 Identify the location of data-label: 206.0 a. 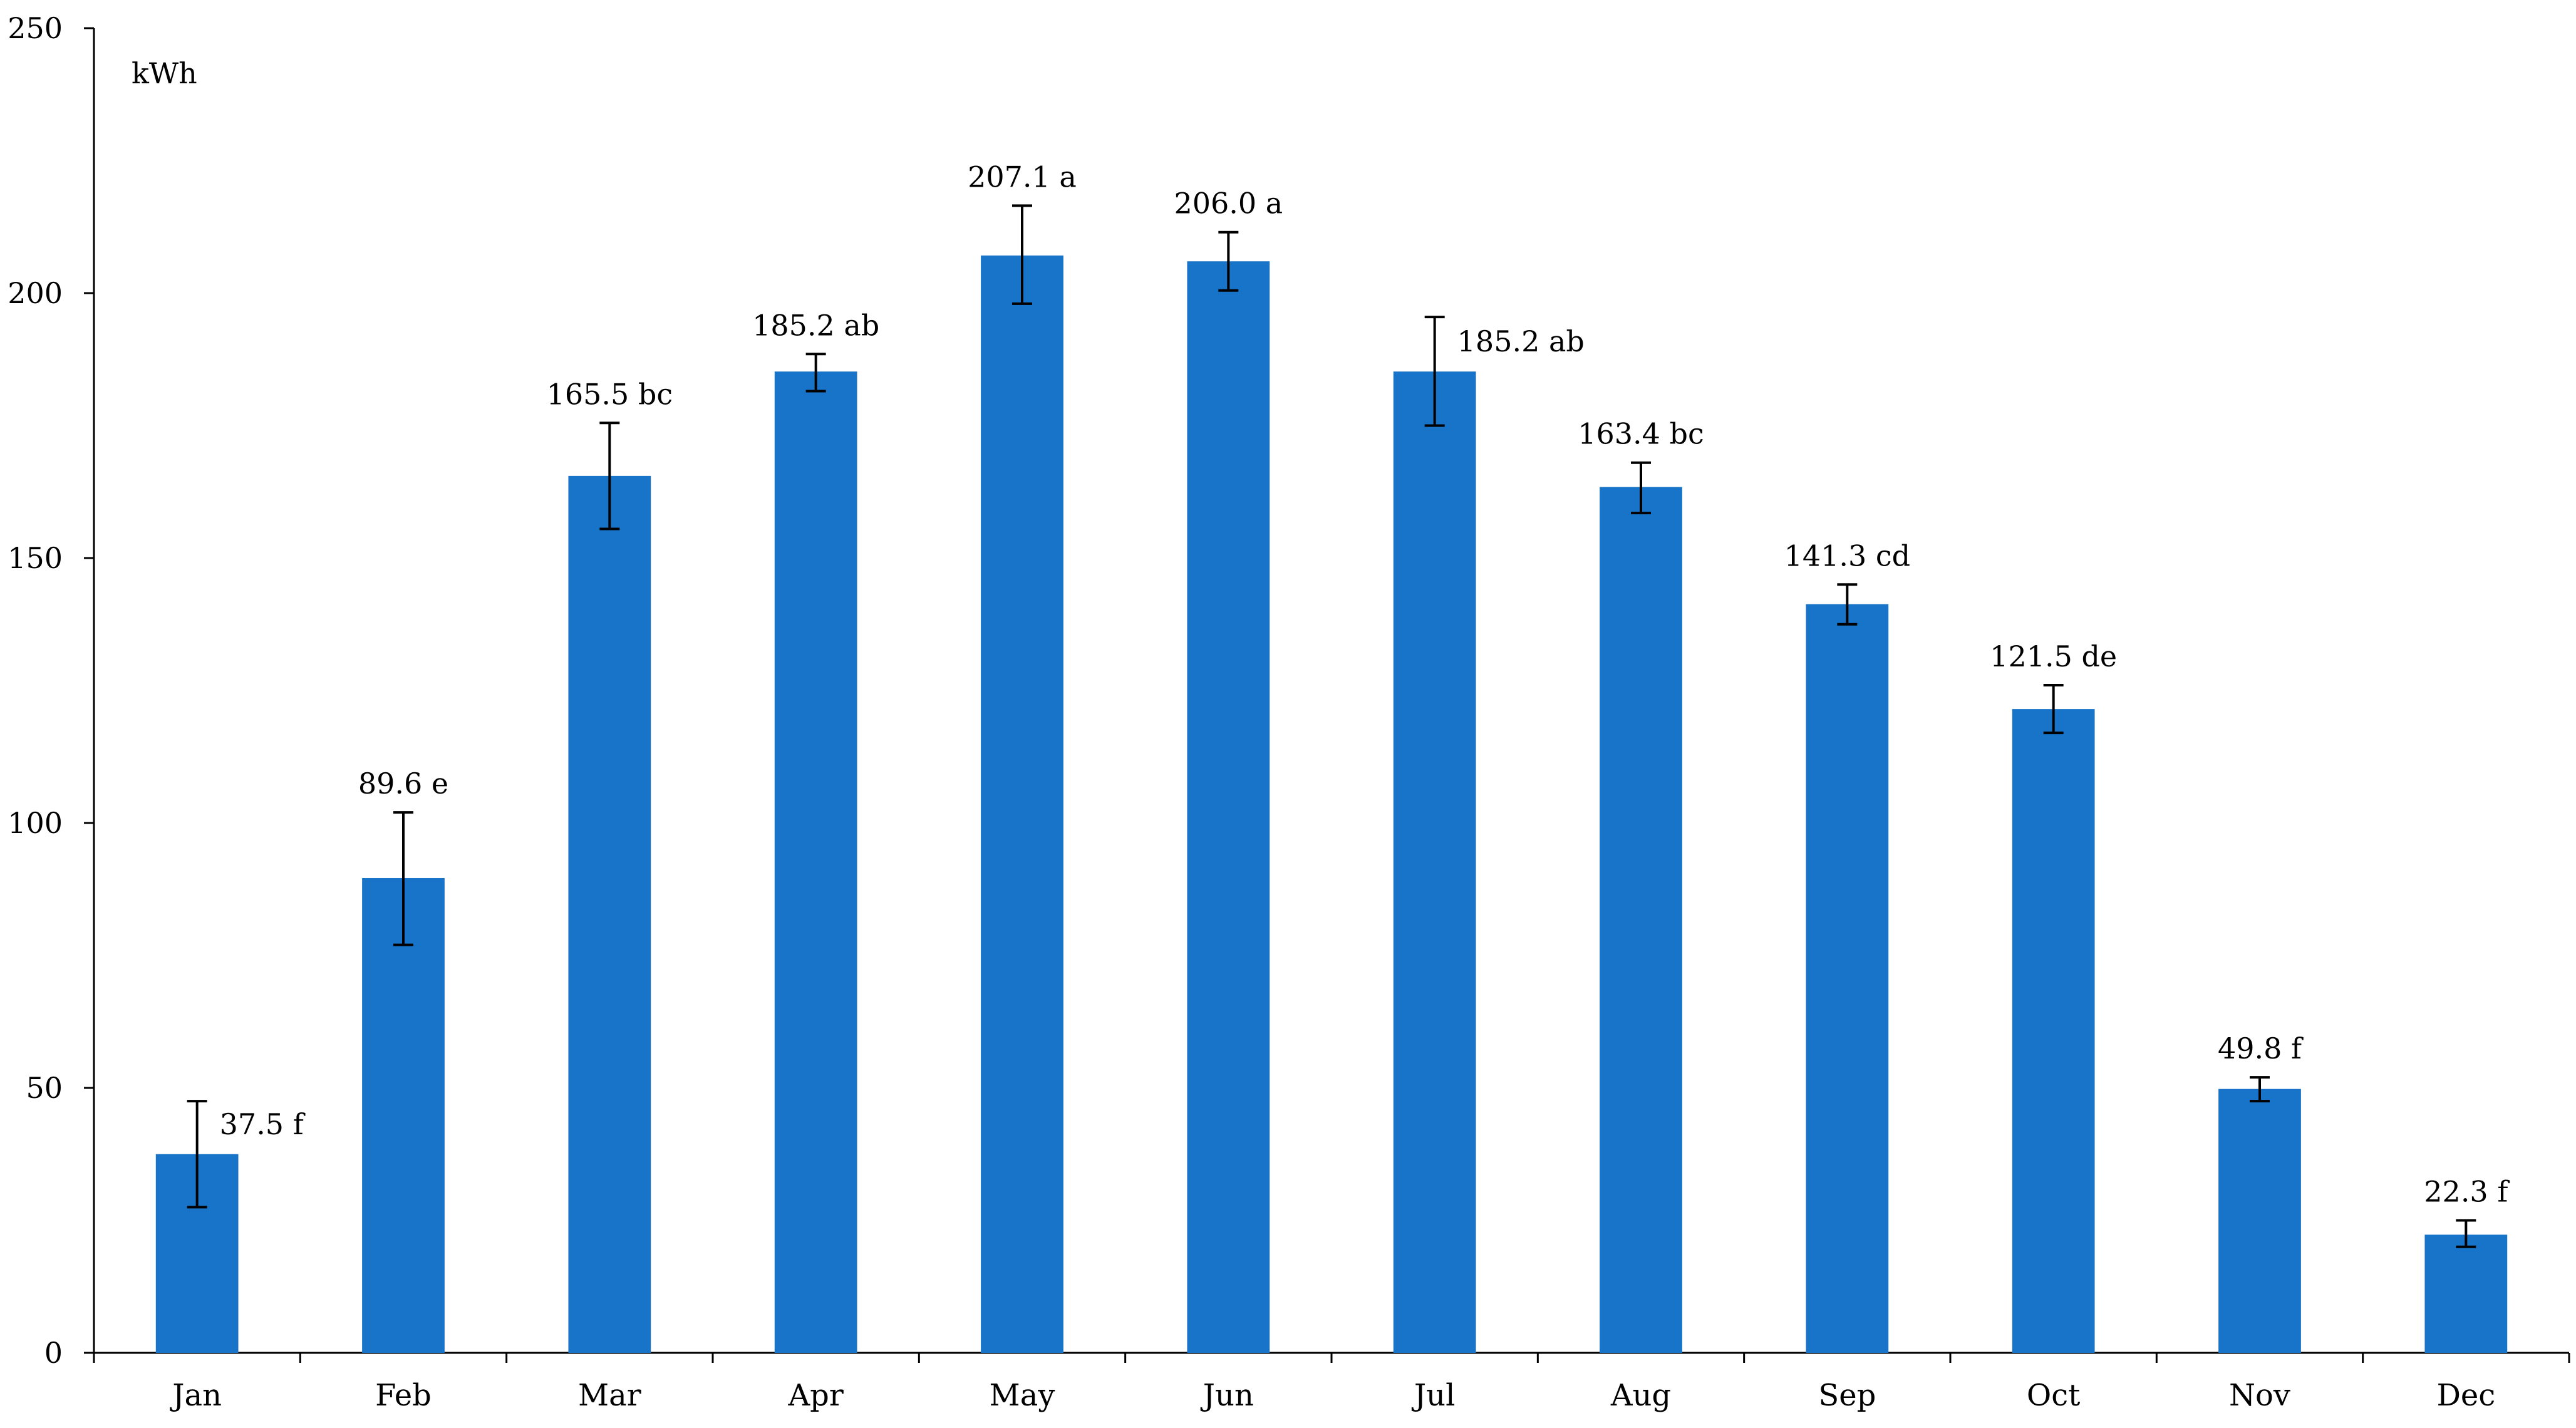
(1228, 203).